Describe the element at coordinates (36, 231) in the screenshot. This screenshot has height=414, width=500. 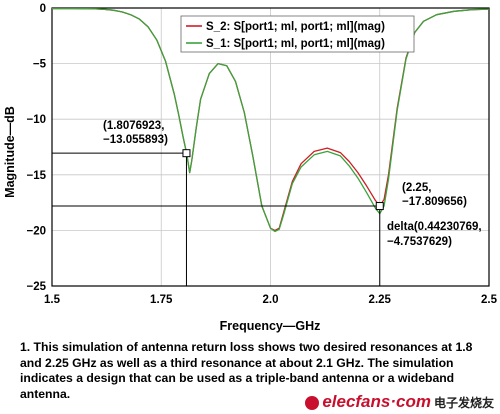
I see `y-tick-label: −20` at that location.